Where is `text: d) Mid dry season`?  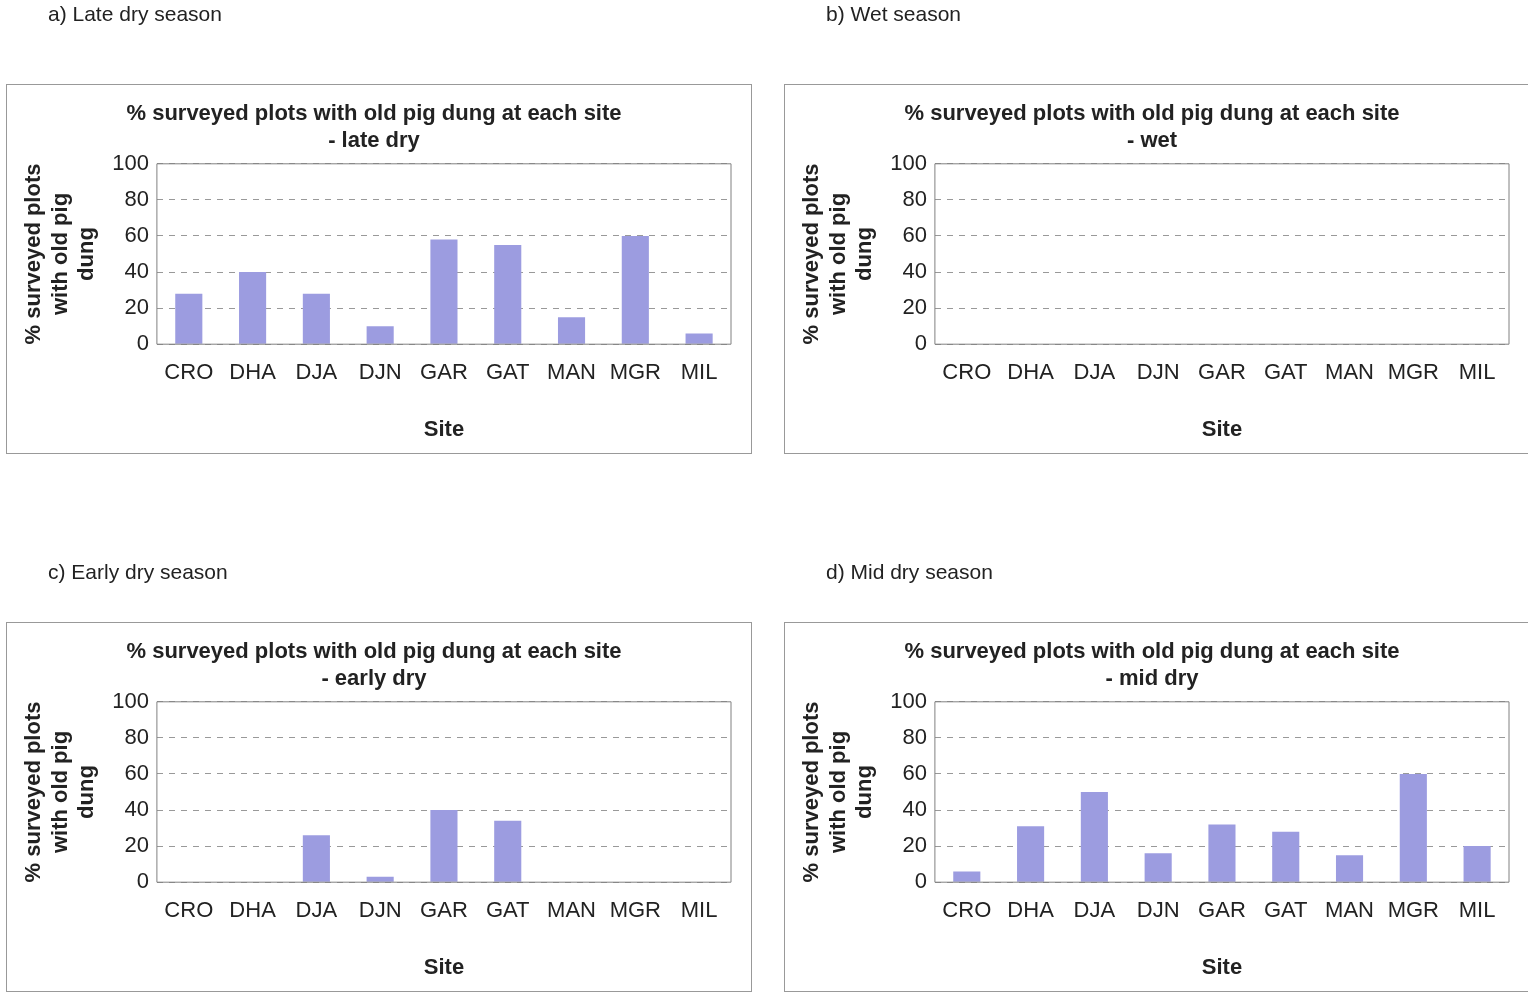 text: d) Mid dry season is located at coordinates (909, 572).